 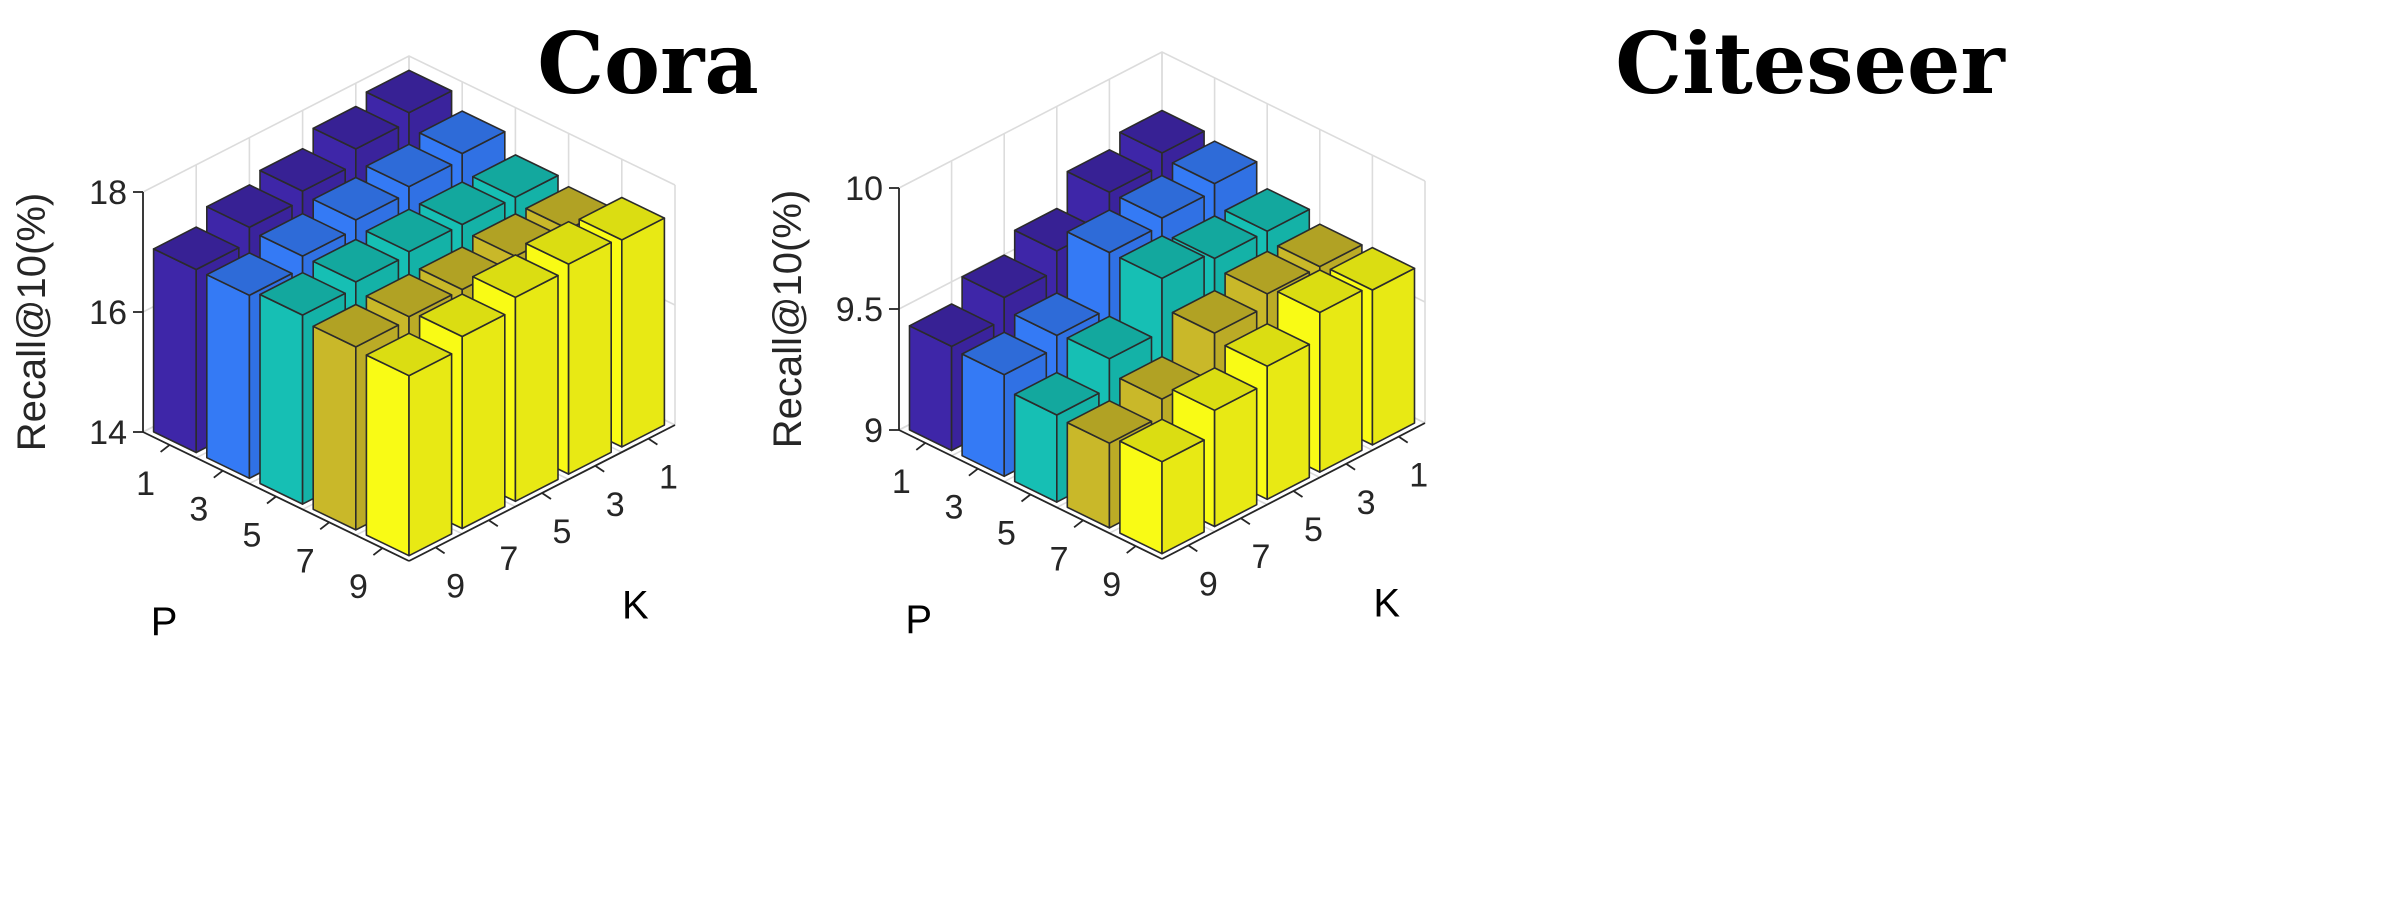 I want to click on cora-k-tick-label: 5, so click(x=562, y=532).